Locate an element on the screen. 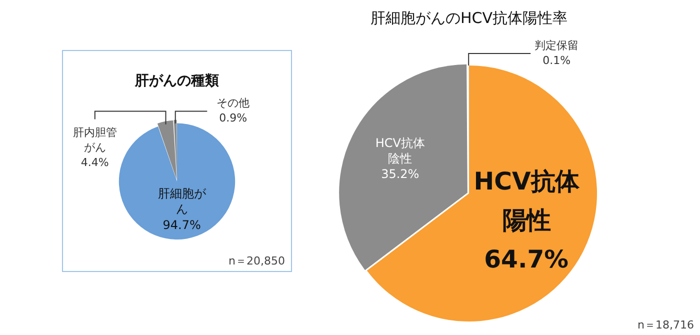 The image size is (700, 335). data-label: 64.7% is located at coordinates (526, 259).